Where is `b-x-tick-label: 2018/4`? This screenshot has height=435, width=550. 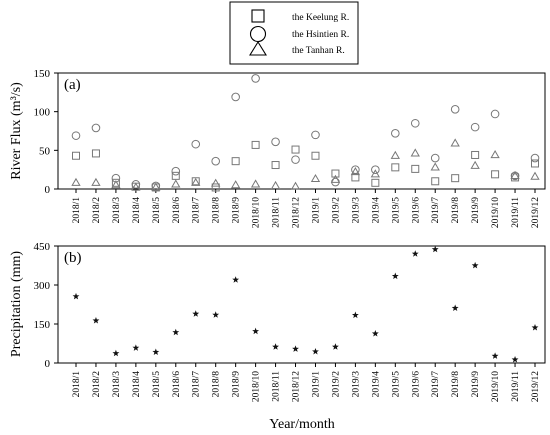 b-x-tick-label: 2018/4 is located at coordinates (137, 384).